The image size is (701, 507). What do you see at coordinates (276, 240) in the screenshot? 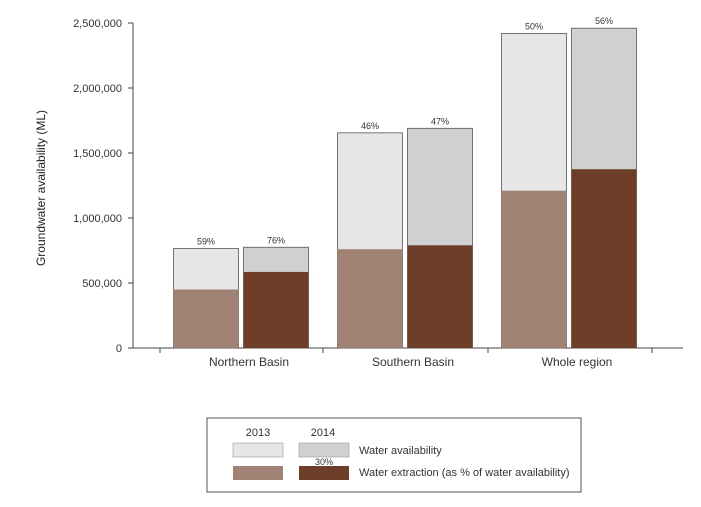
I see `extraction-pct-label: 76%` at bounding box center [276, 240].